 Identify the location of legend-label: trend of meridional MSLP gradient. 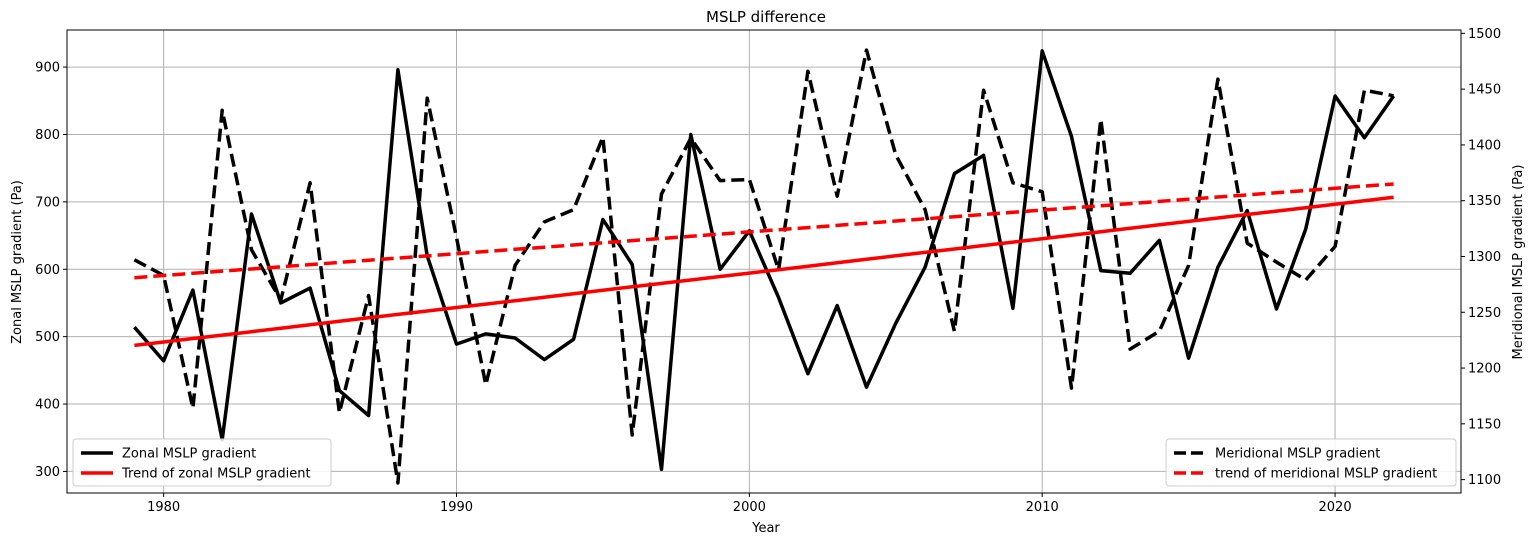
(1326, 474).